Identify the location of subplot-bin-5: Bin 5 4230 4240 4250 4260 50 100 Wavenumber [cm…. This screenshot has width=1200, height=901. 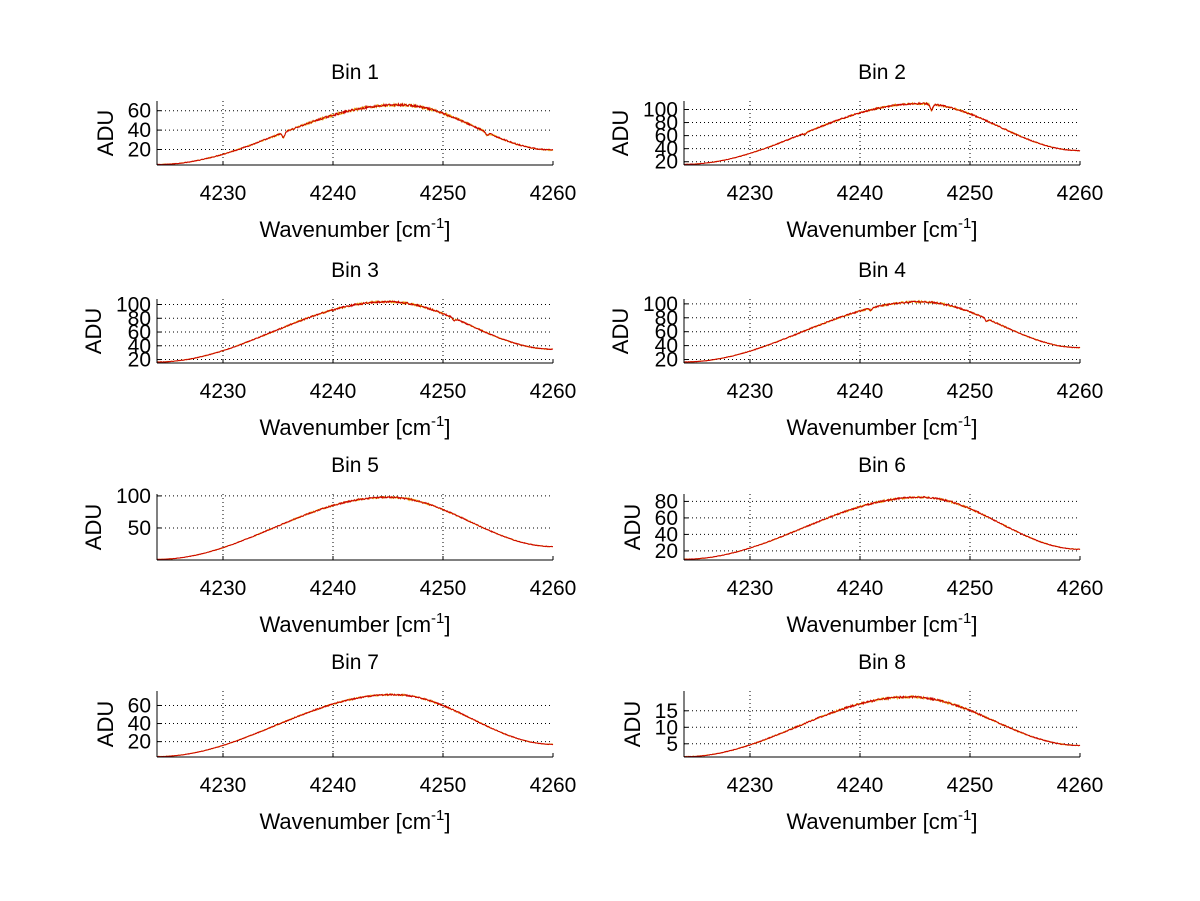
(328, 545).